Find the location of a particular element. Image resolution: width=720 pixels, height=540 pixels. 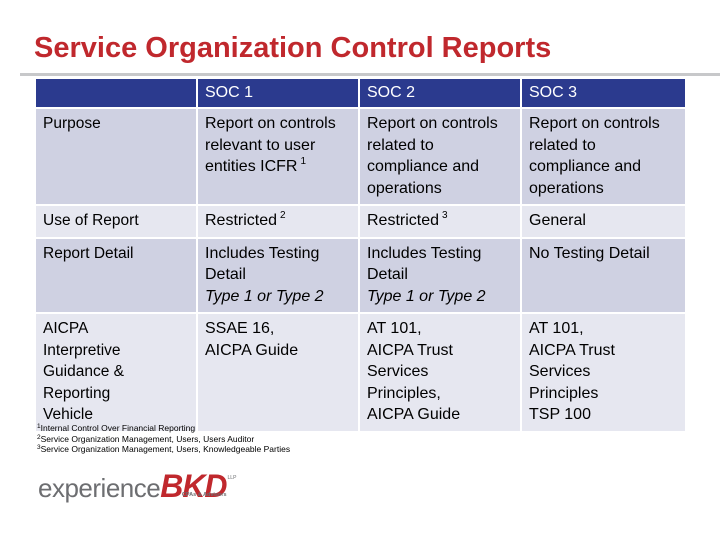

footnote-number: 2 is located at coordinates (39, 437).